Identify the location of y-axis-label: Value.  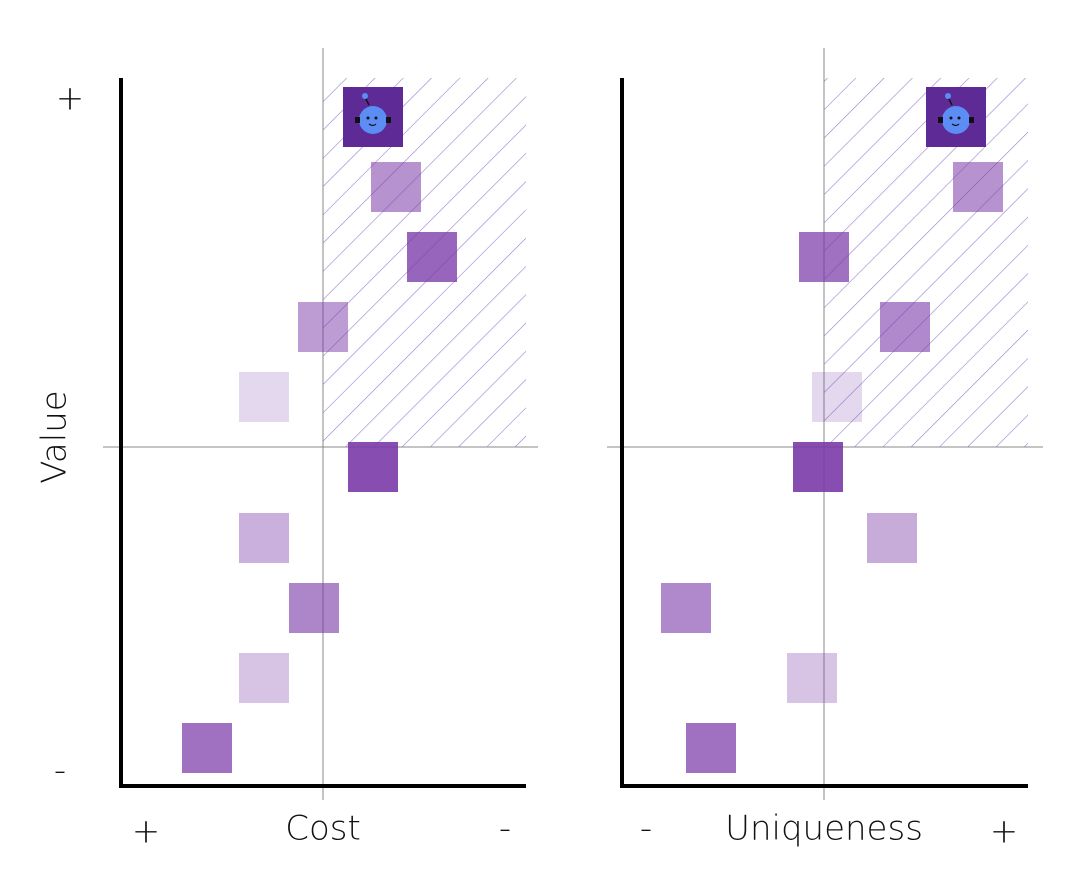
(55, 436).